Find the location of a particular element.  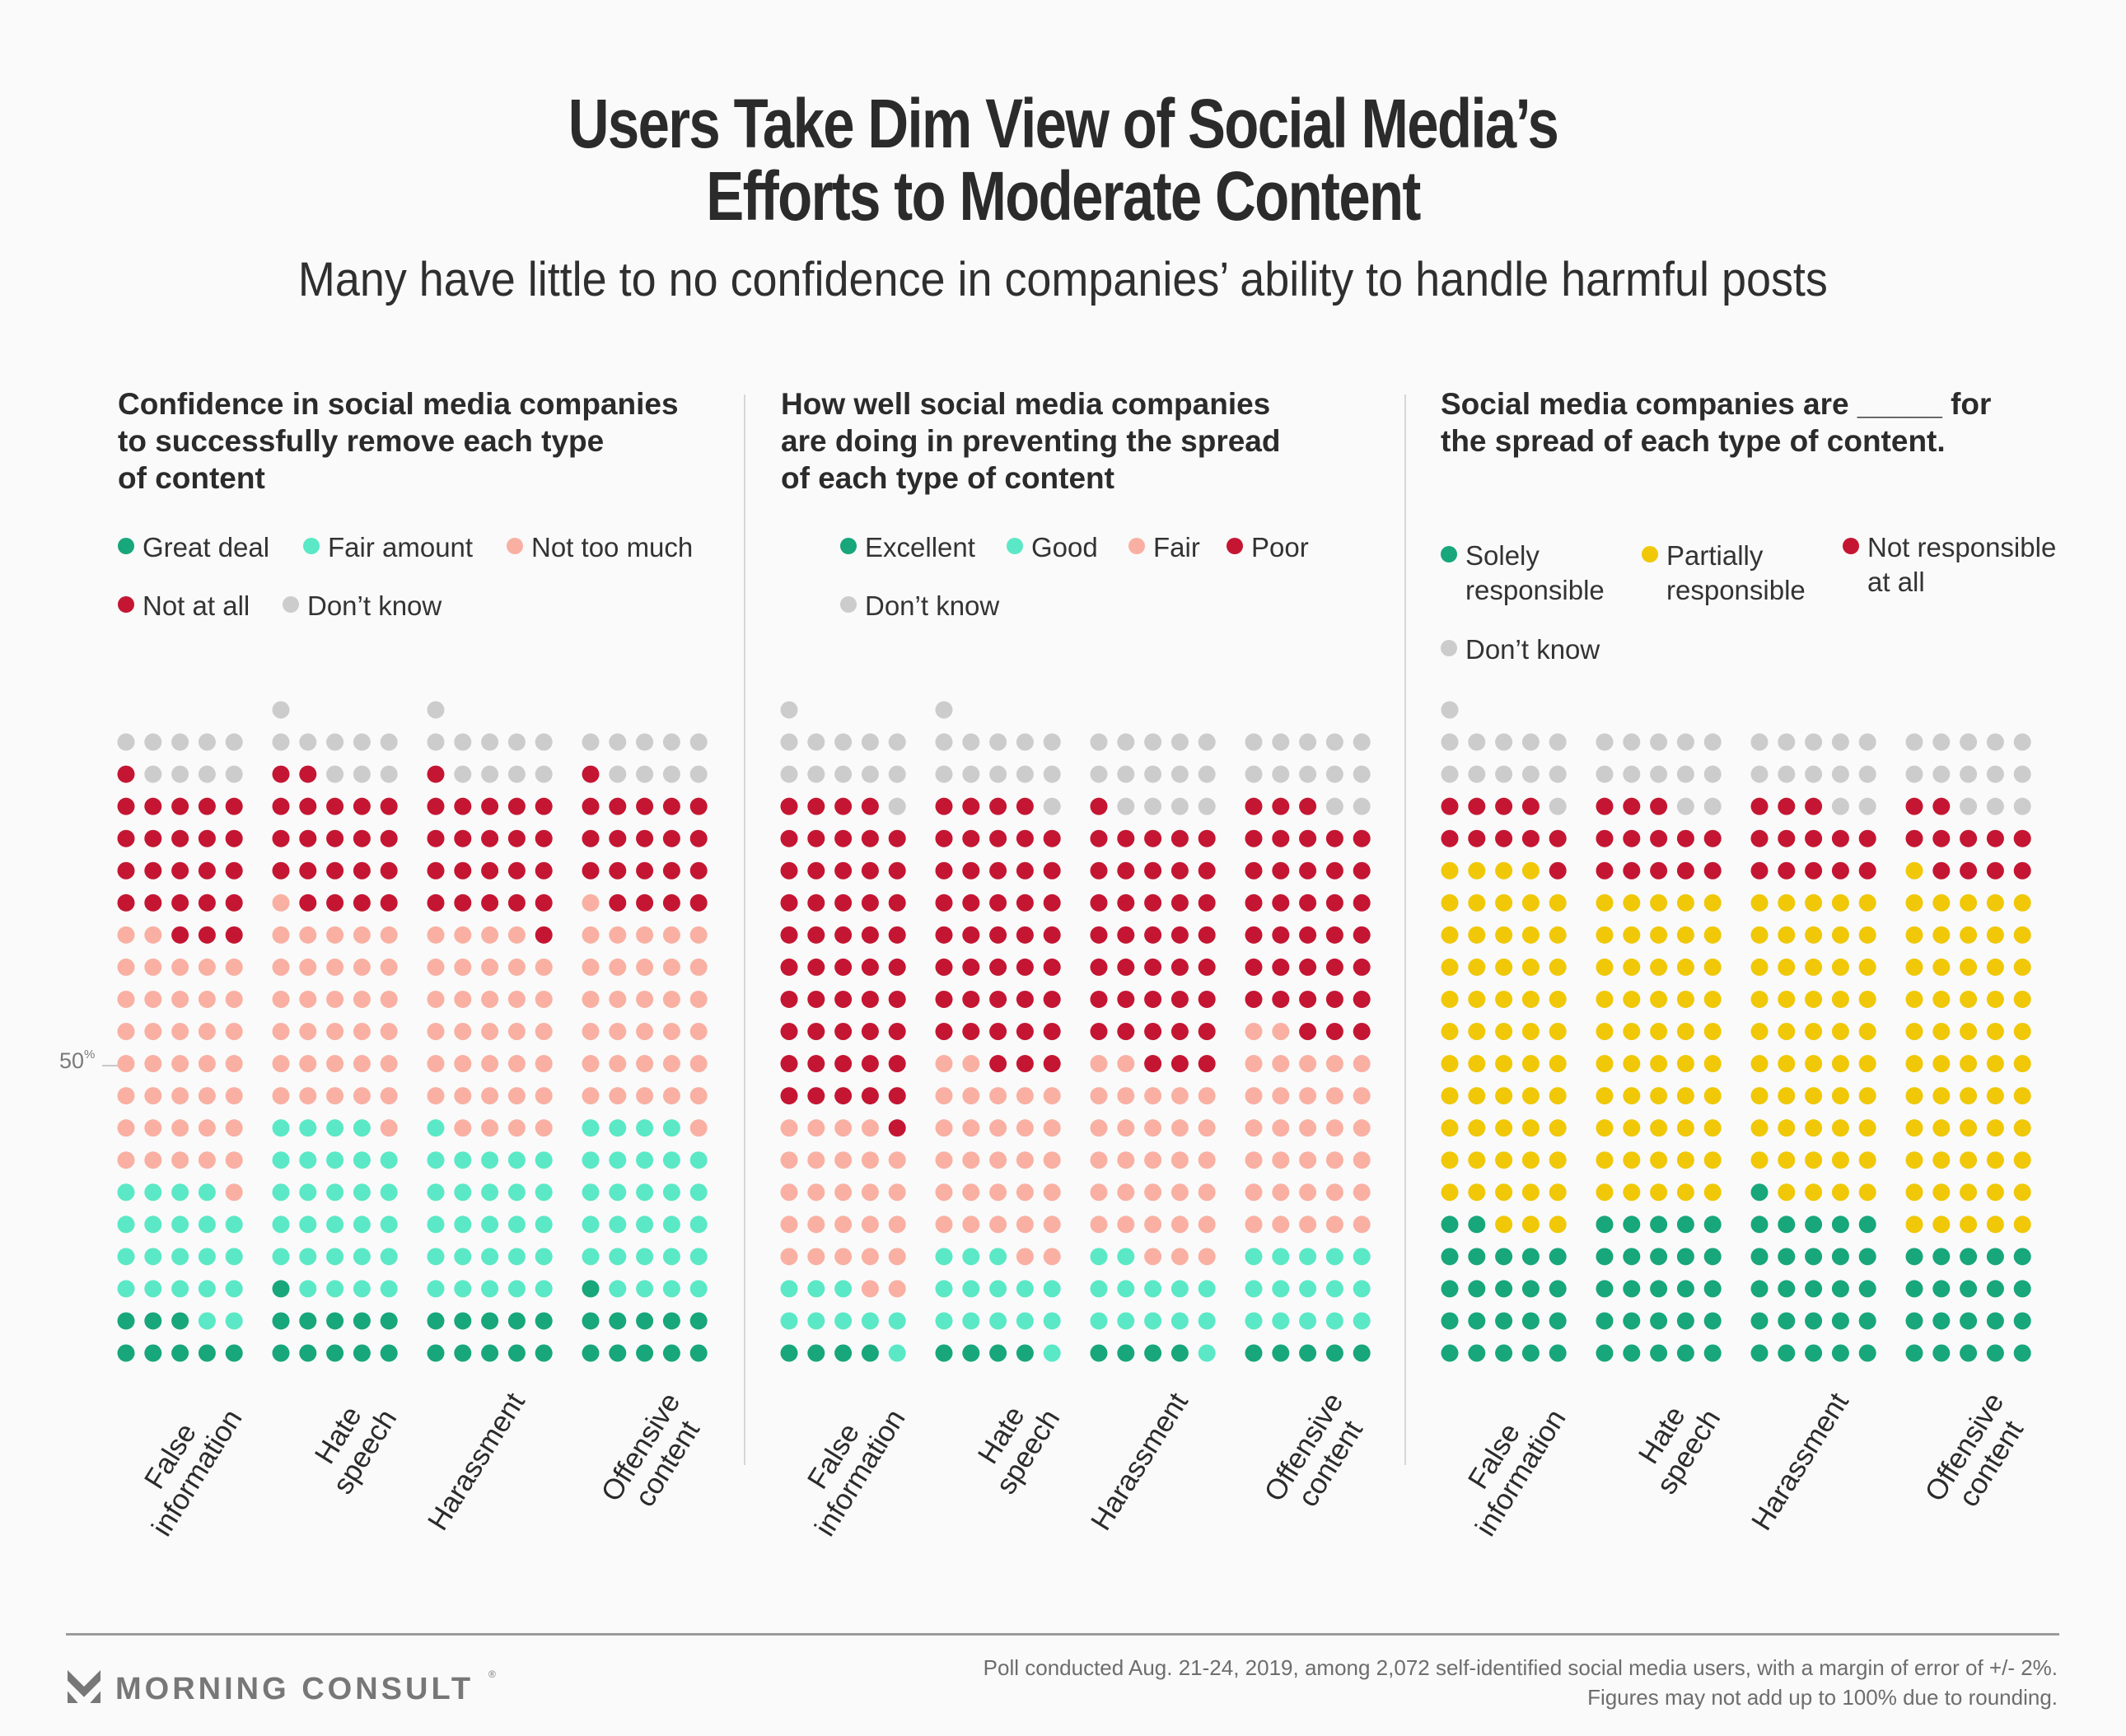

legend-label: Poor is located at coordinates (1280, 547).